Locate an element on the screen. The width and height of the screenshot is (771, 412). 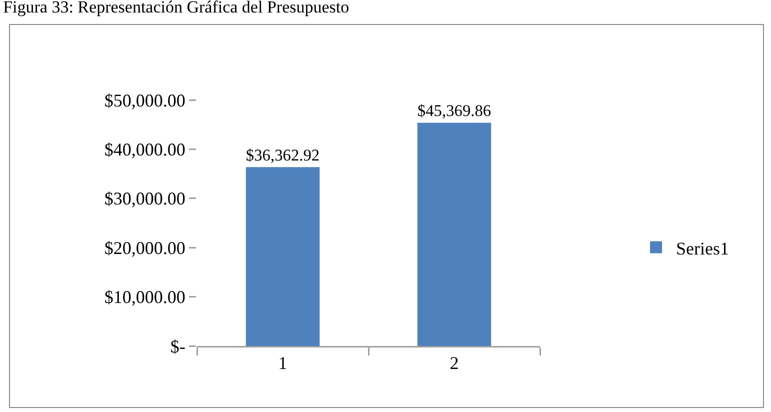
y-tick-label: $50,000.00 is located at coordinates (145, 100).